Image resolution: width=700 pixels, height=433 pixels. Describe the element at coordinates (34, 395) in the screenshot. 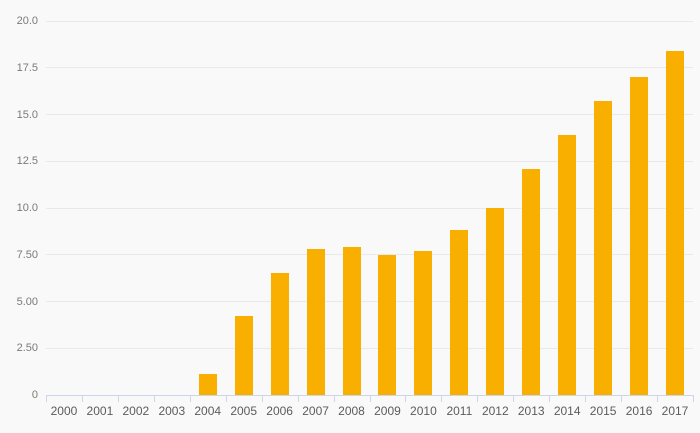

I see `y-axis-label: 0` at that location.